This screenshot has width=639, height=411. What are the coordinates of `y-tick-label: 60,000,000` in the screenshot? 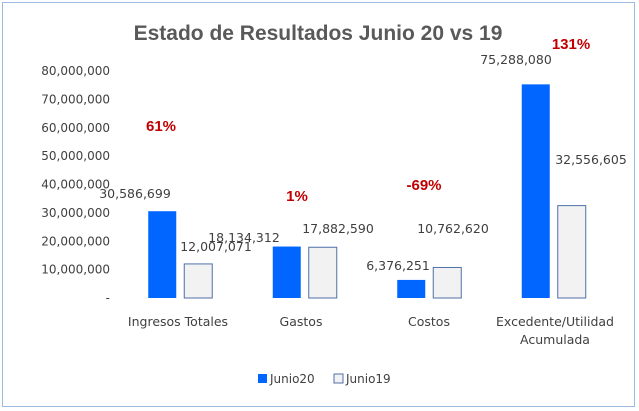 It's located at (75, 128).